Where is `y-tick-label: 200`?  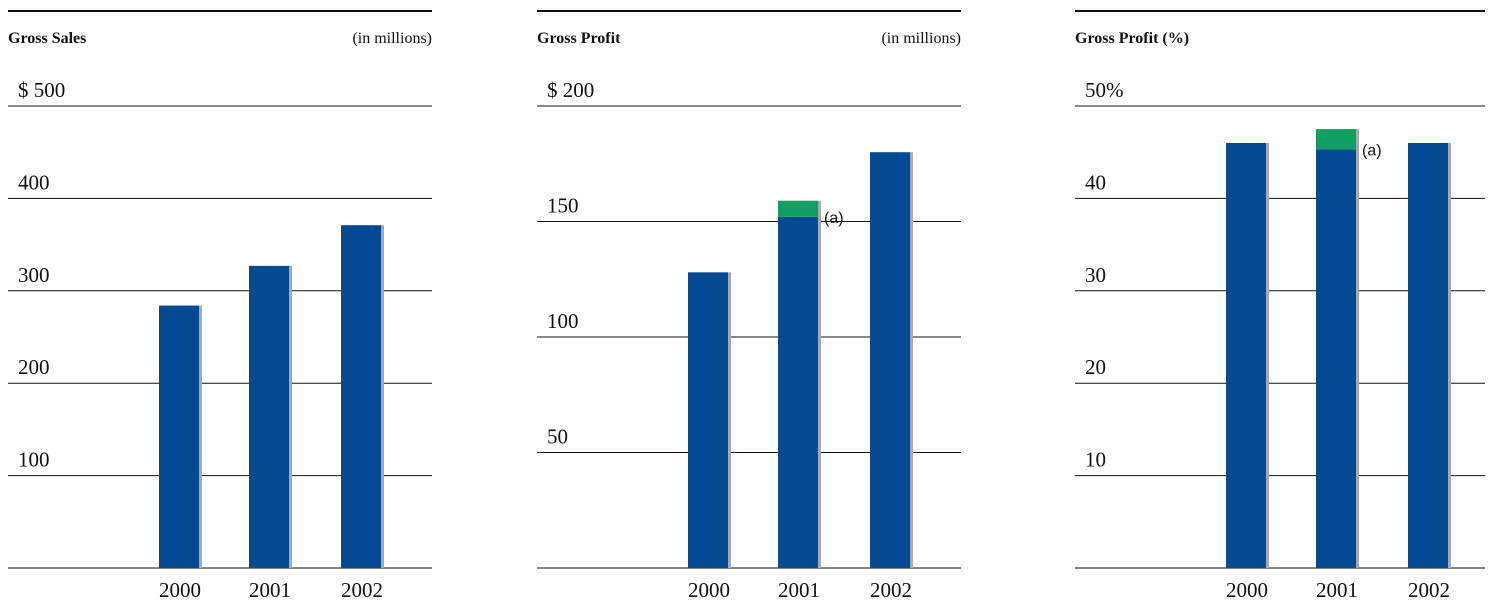 y-tick-label: 200 is located at coordinates (34, 367).